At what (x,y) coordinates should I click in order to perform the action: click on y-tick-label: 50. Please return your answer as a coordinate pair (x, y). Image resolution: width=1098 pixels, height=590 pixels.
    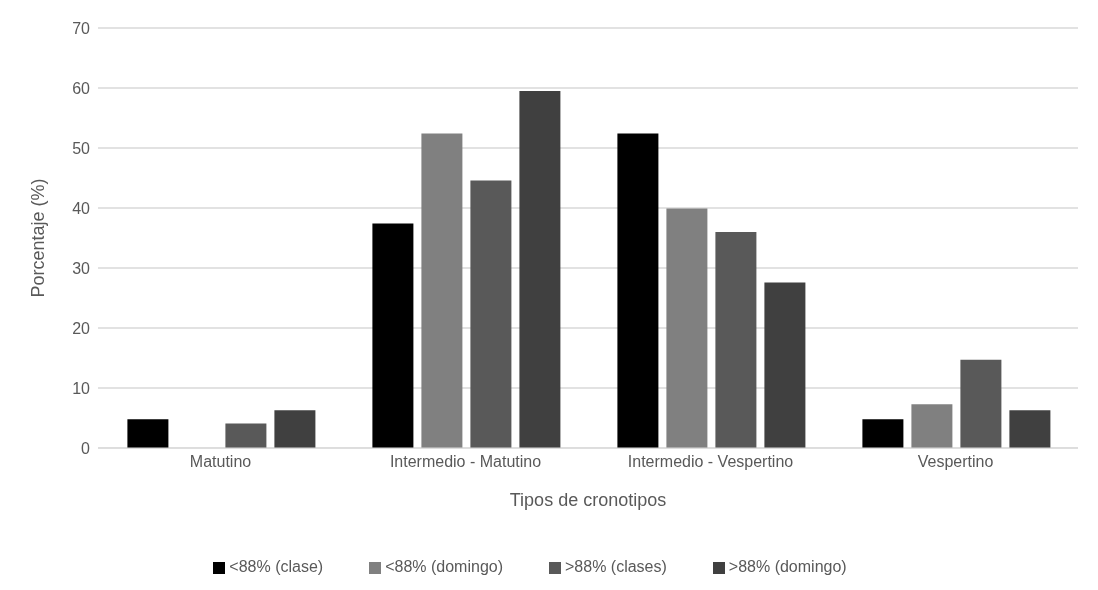
    Looking at the image, I should click on (81, 148).